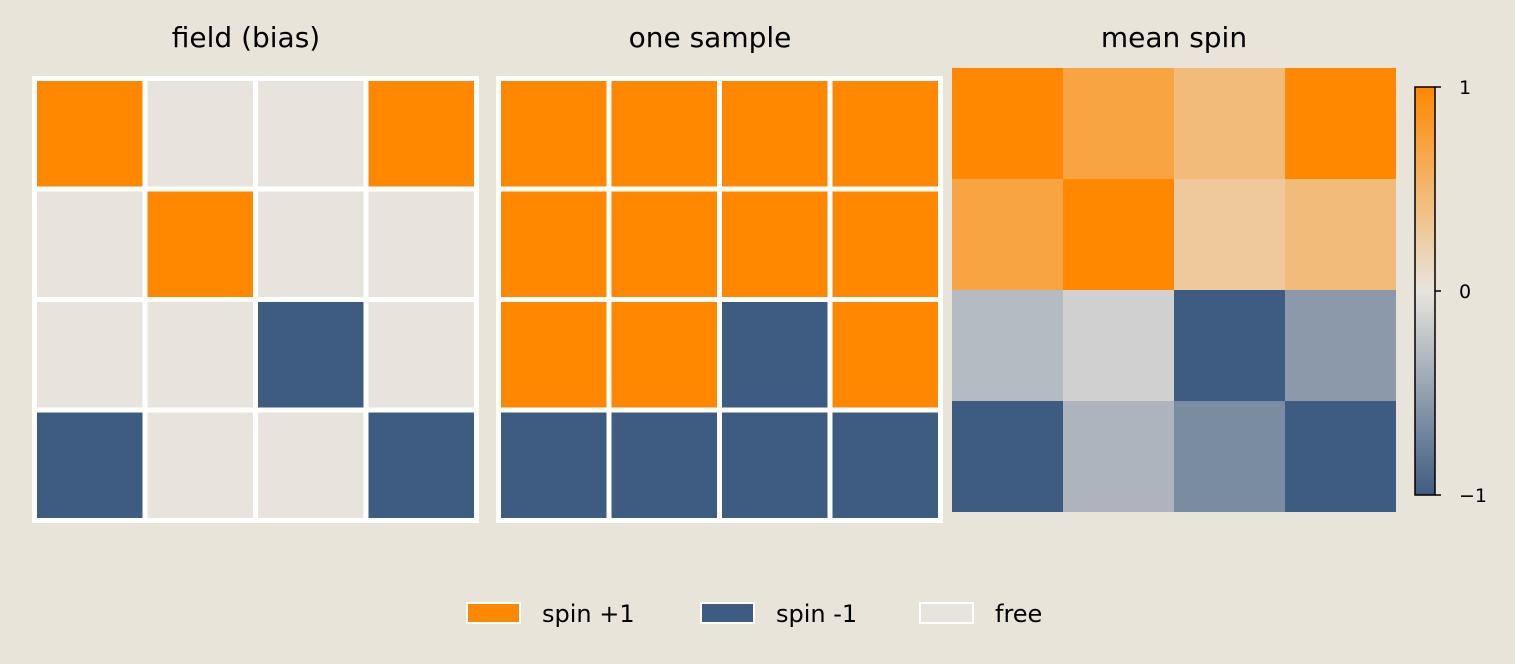  I want to click on panel-title-one-sample: one sample, so click(710, 37).